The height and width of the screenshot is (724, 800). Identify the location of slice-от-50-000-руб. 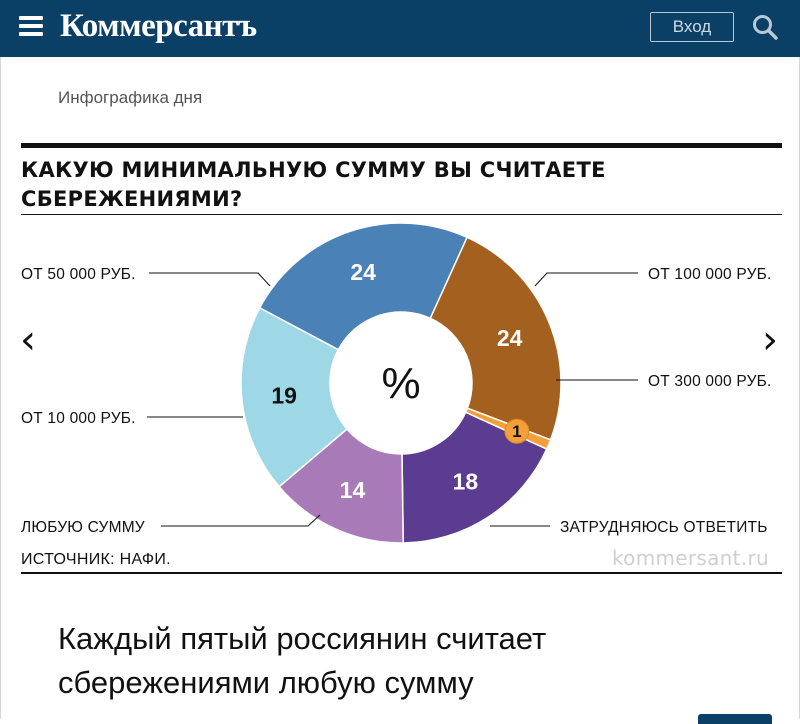
(294, 397).